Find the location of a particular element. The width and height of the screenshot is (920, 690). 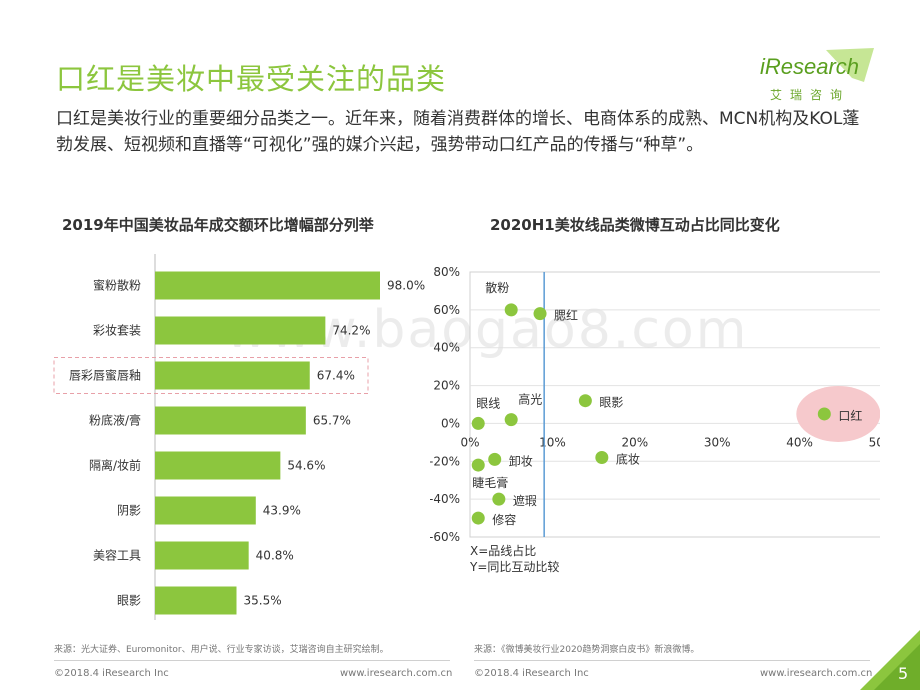

axis-note-y: Y=同比互动比较 is located at coordinates (514, 566).